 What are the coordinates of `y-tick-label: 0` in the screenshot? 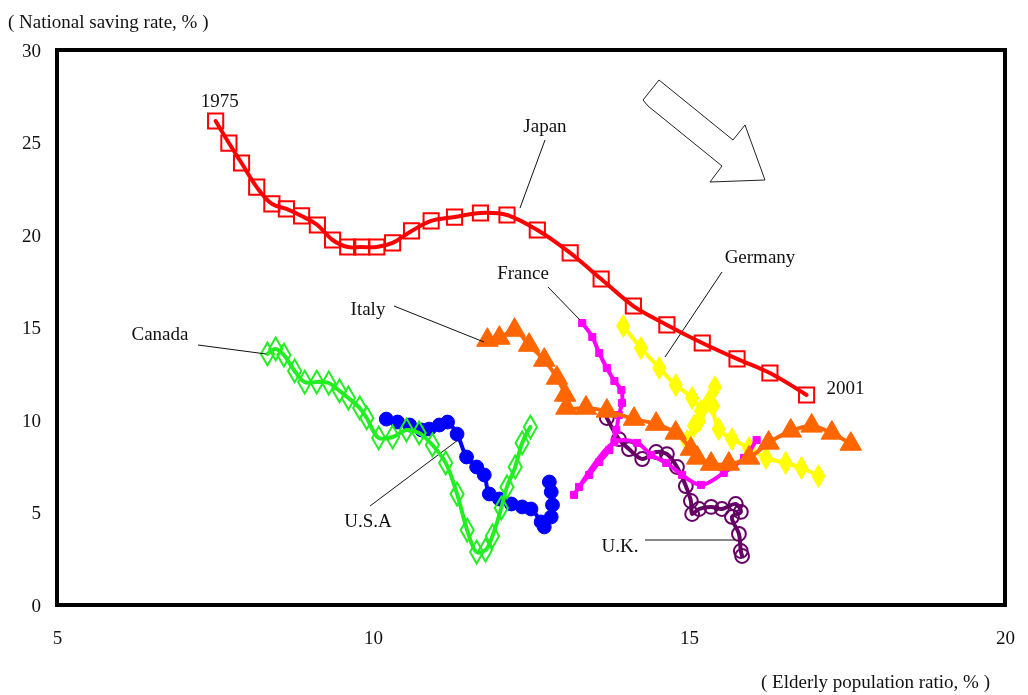 It's located at (36, 605).